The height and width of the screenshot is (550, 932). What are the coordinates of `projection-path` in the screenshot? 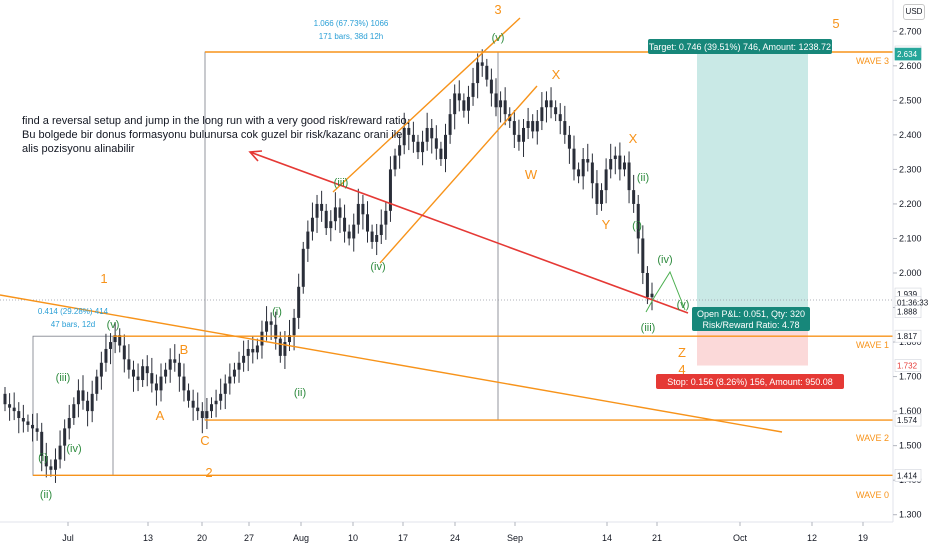 It's located at (665, 291).